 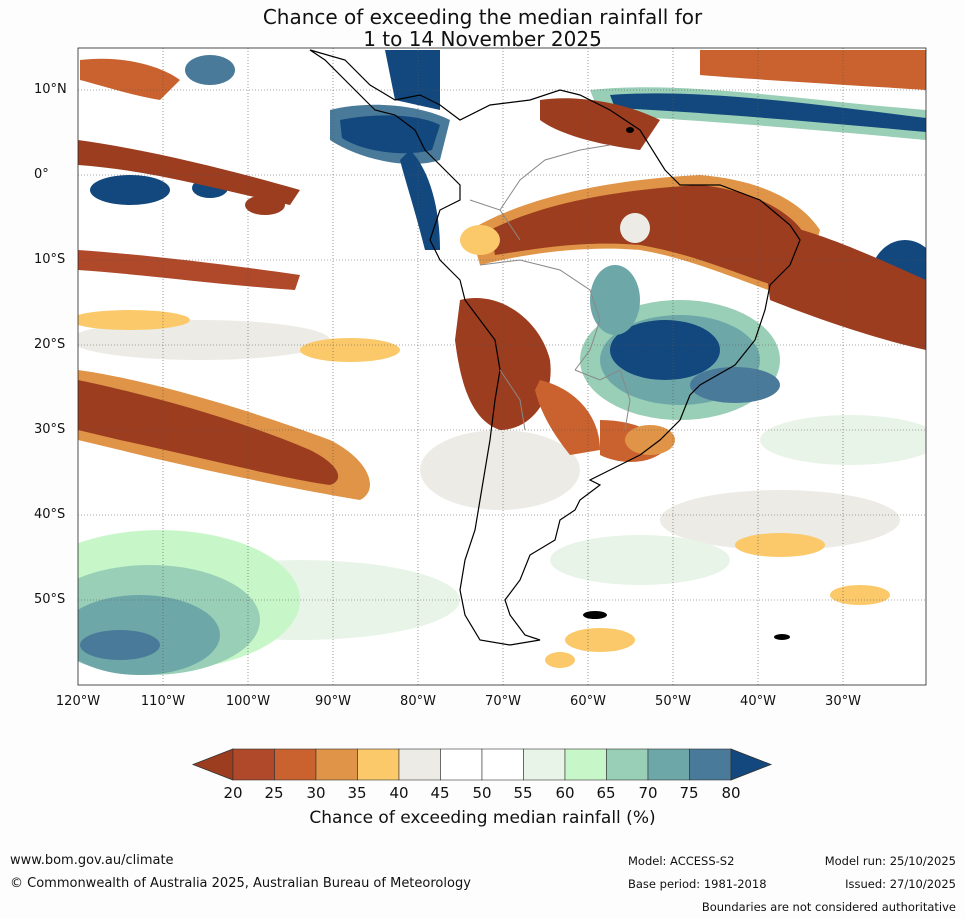 I want to click on colorbar-tick-label: 60, so click(x=565, y=793).